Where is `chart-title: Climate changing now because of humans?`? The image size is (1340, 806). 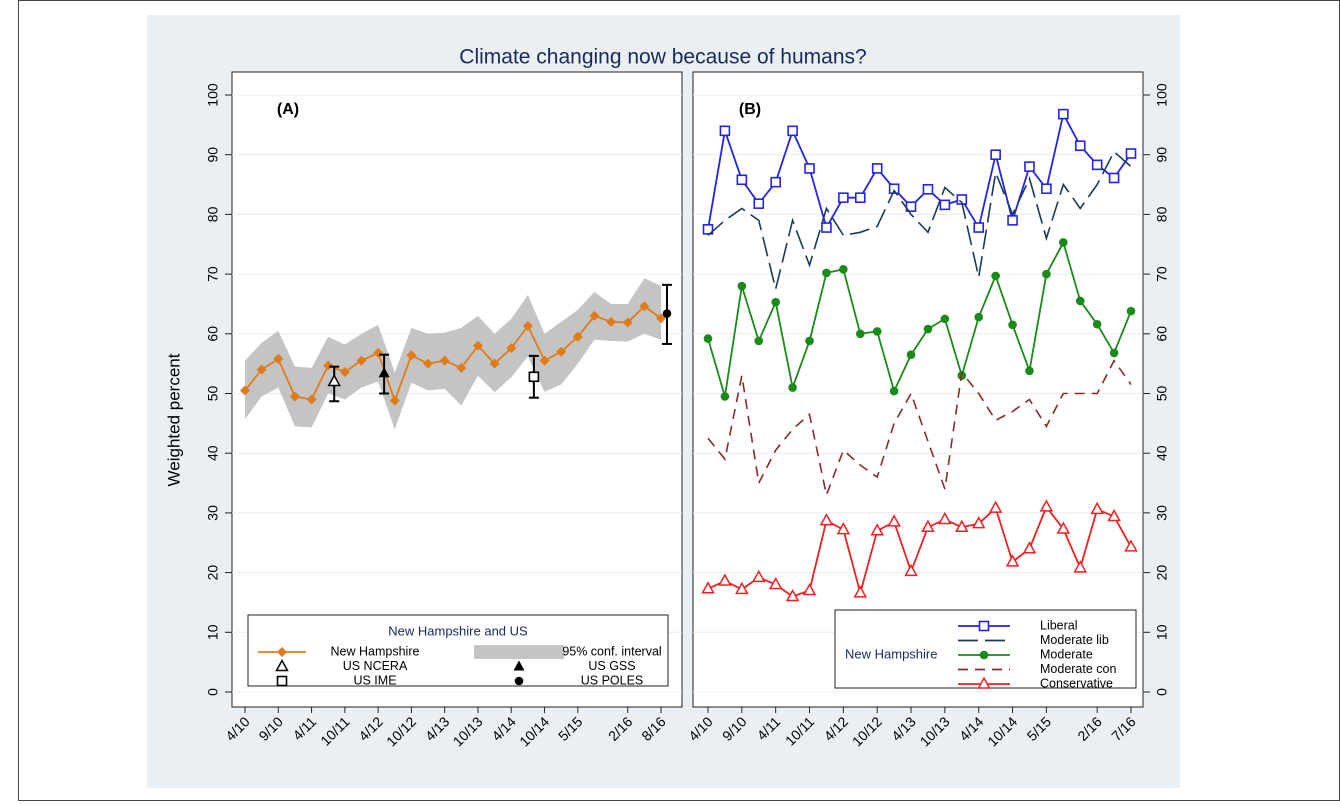 chart-title: Climate changing now because of humans? is located at coordinates (662, 57).